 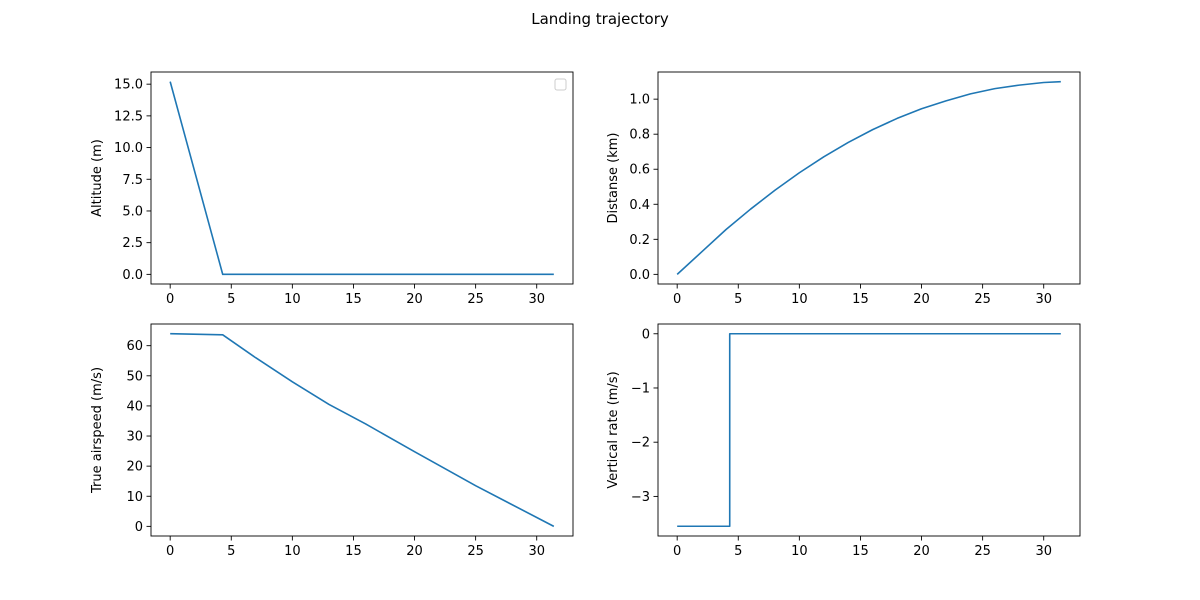 I want to click on airspeed-y-tick-label: 60, so click(x=134, y=346).